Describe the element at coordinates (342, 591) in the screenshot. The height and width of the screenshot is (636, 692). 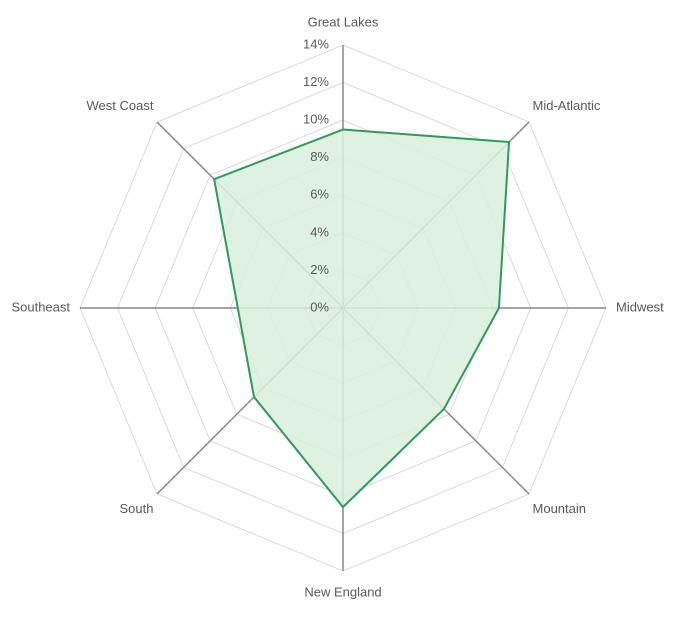
I see `category-label: New England` at that location.